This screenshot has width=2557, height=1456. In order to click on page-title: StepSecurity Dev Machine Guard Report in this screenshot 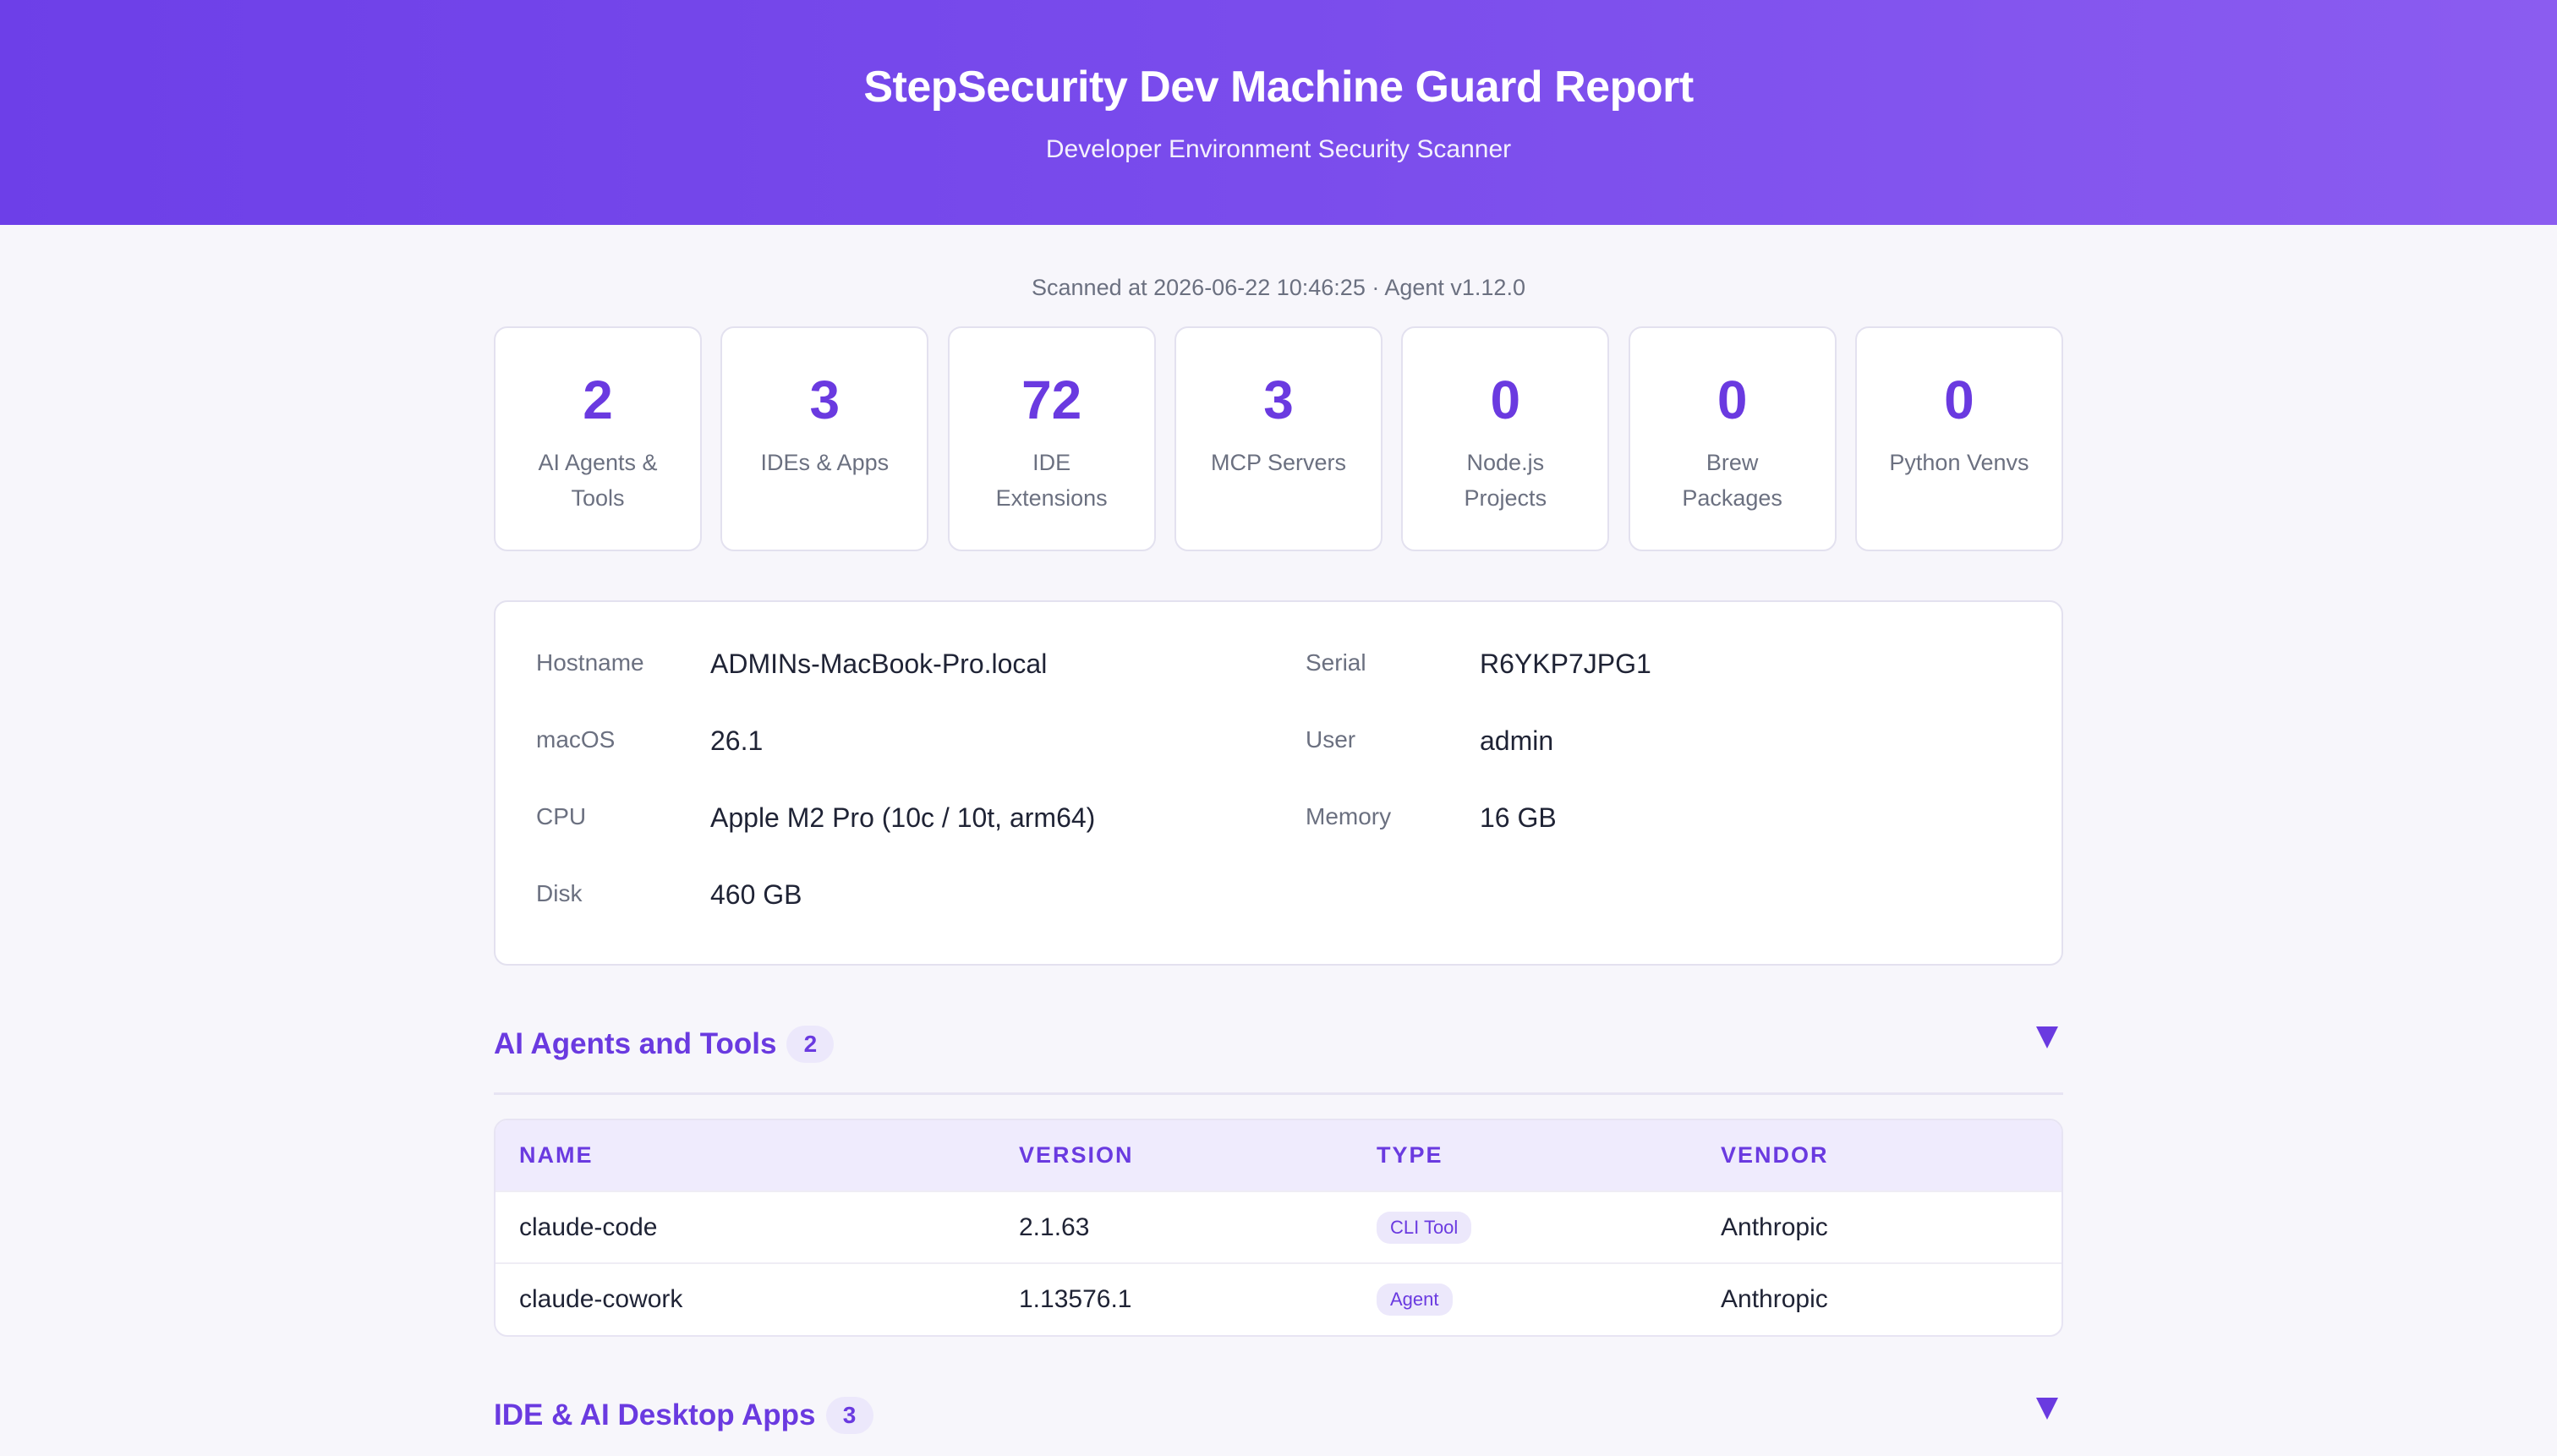, I will do `click(1278, 87)`.